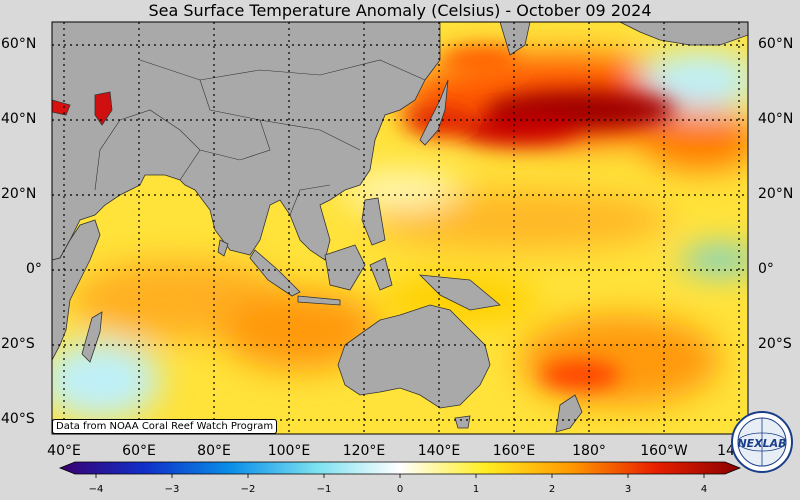 The width and height of the screenshot is (800, 500). Describe the element at coordinates (476, 489) in the screenshot. I see `colorbar-tick: 1` at that location.